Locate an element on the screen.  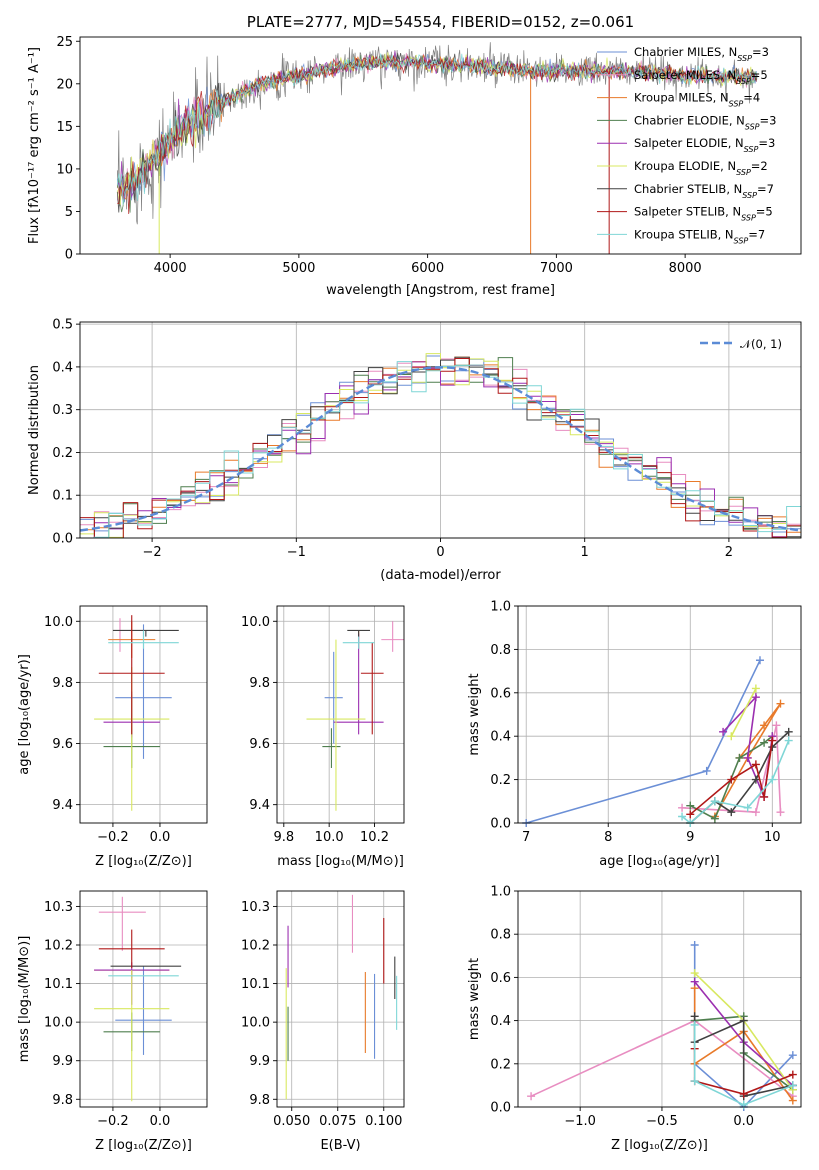
x-tick-label: 8000 is located at coordinates (685, 268).